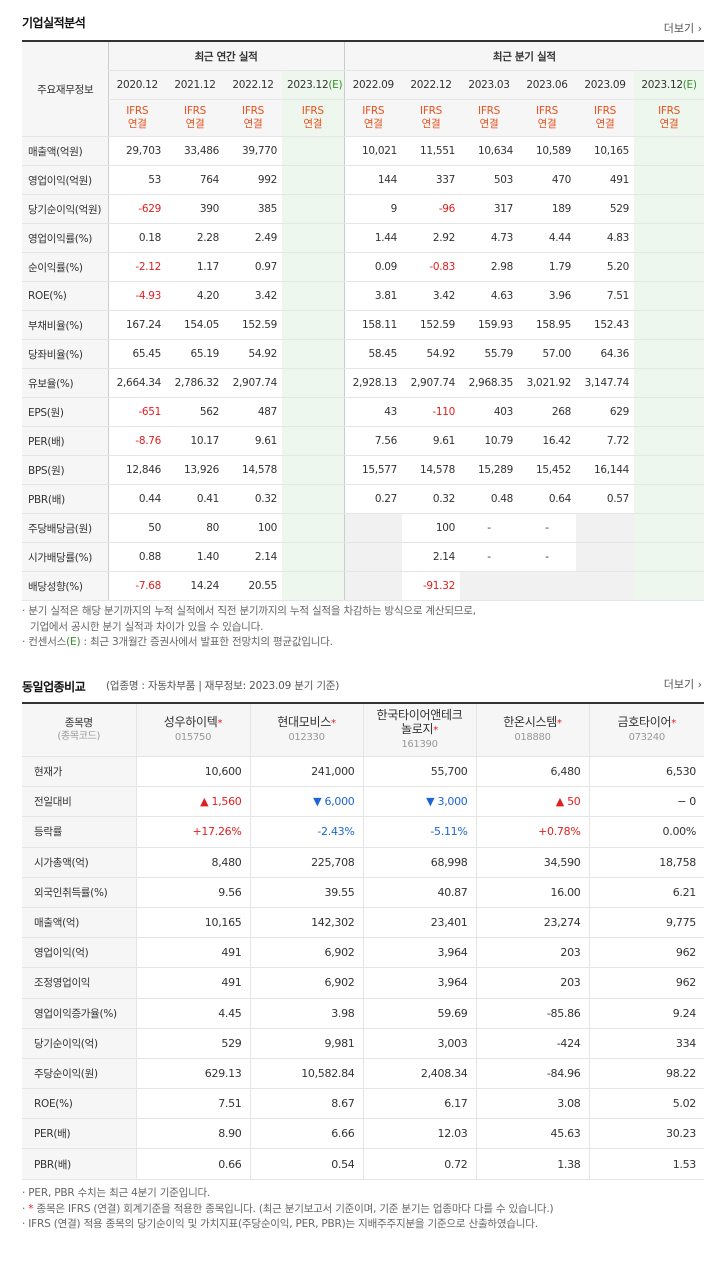 This screenshot has height=1264, width=720. What do you see at coordinates (363, 238) in the screenshot?
I see `table-row: 영업이익률(%) 0.18 2.28 2.49 1.44 2.92 4.73 4.44 4.83` at bounding box center [363, 238].